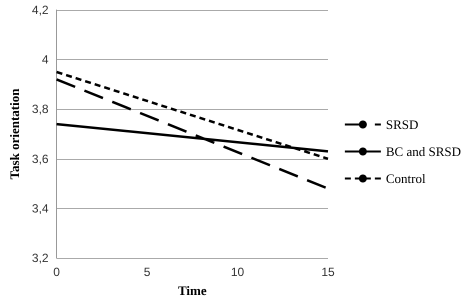 The image size is (474, 303). Describe the element at coordinates (402, 124) in the screenshot. I see `legend-label: SRSD` at that location.